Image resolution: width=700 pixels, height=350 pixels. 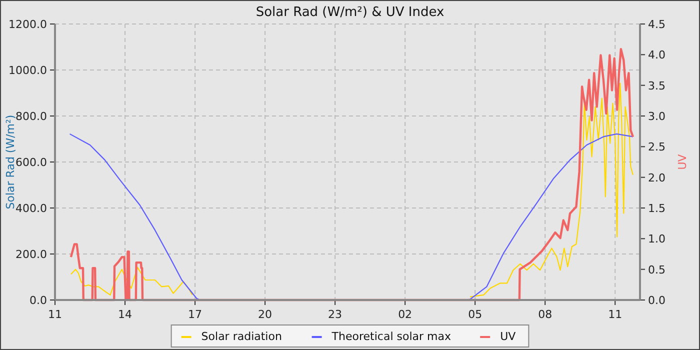 What do you see at coordinates (31, 116) in the screenshot?
I see `y-tick-label: 800.0` at bounding box center [31, 116].